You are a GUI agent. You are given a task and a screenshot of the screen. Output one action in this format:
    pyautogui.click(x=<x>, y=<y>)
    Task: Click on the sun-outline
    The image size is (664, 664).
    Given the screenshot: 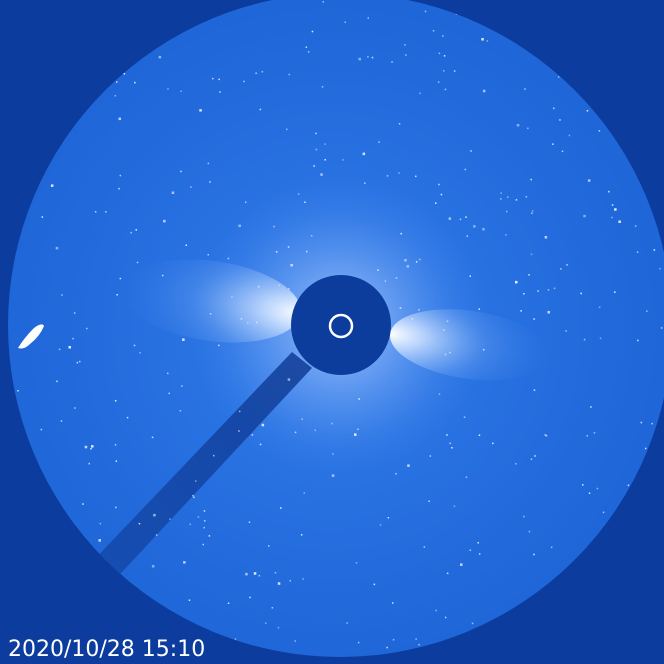 What is the action you would take?
    pyautogui.click(x=341, y=326)
    